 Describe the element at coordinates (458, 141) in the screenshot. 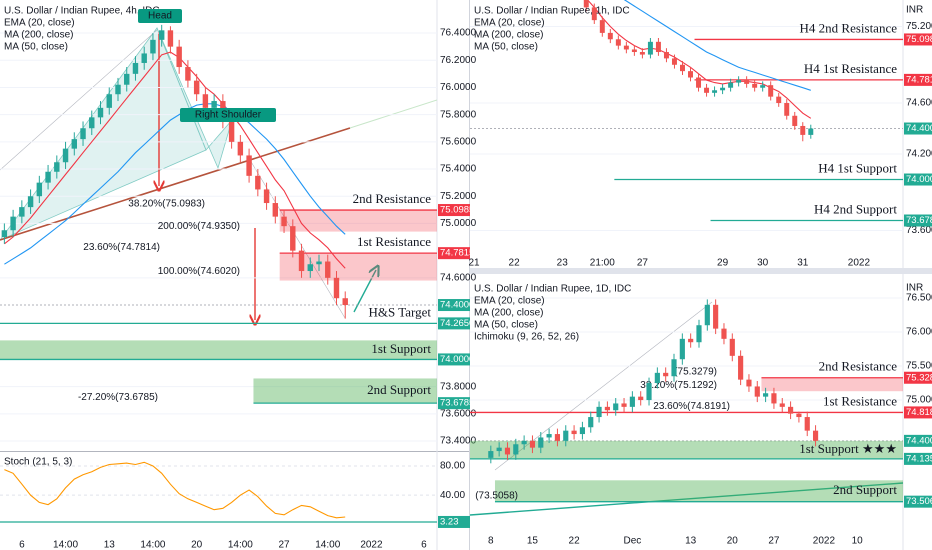

I see `y-tick-label: 75.6000` at that location.